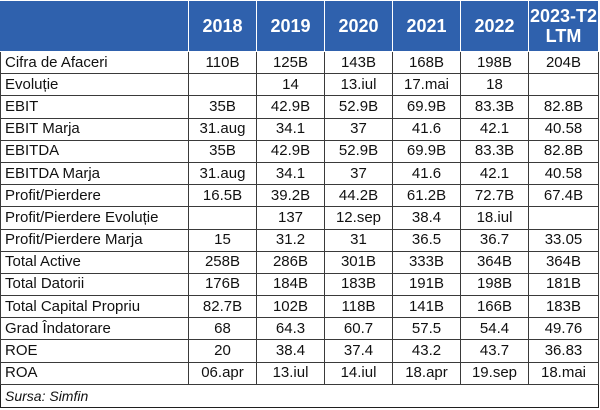 The image size is (600, 410). Describe the element at coordinates (222, 62) in the screenshot. I see `table-cell: 110B` at that location.